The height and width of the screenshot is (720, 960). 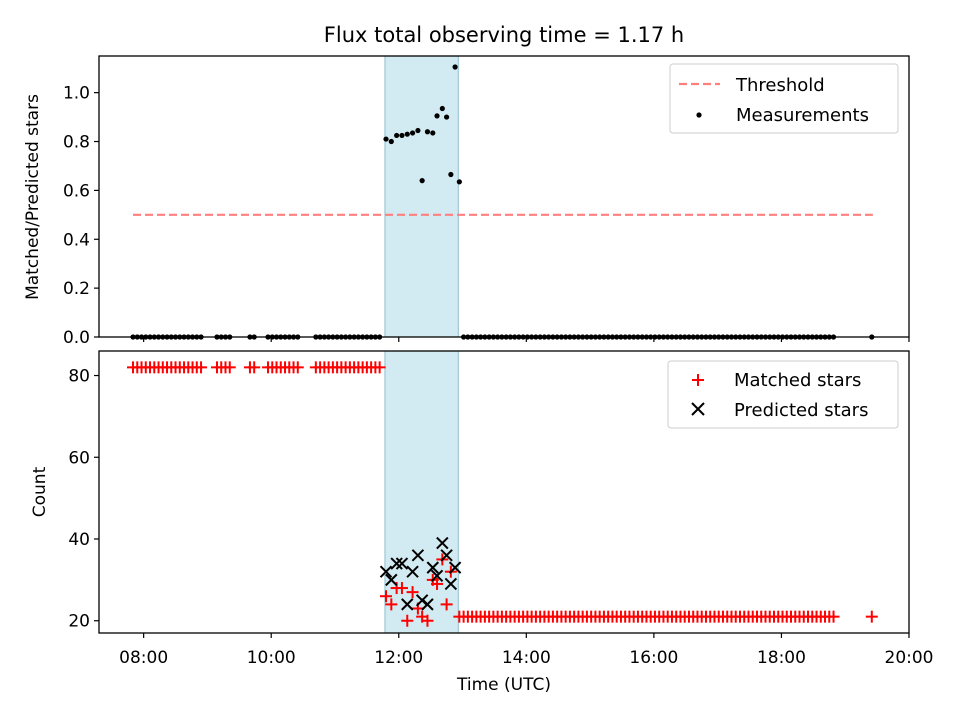 I want to click on count-xlabel: Time (UTC), so click(x=503, y=685).